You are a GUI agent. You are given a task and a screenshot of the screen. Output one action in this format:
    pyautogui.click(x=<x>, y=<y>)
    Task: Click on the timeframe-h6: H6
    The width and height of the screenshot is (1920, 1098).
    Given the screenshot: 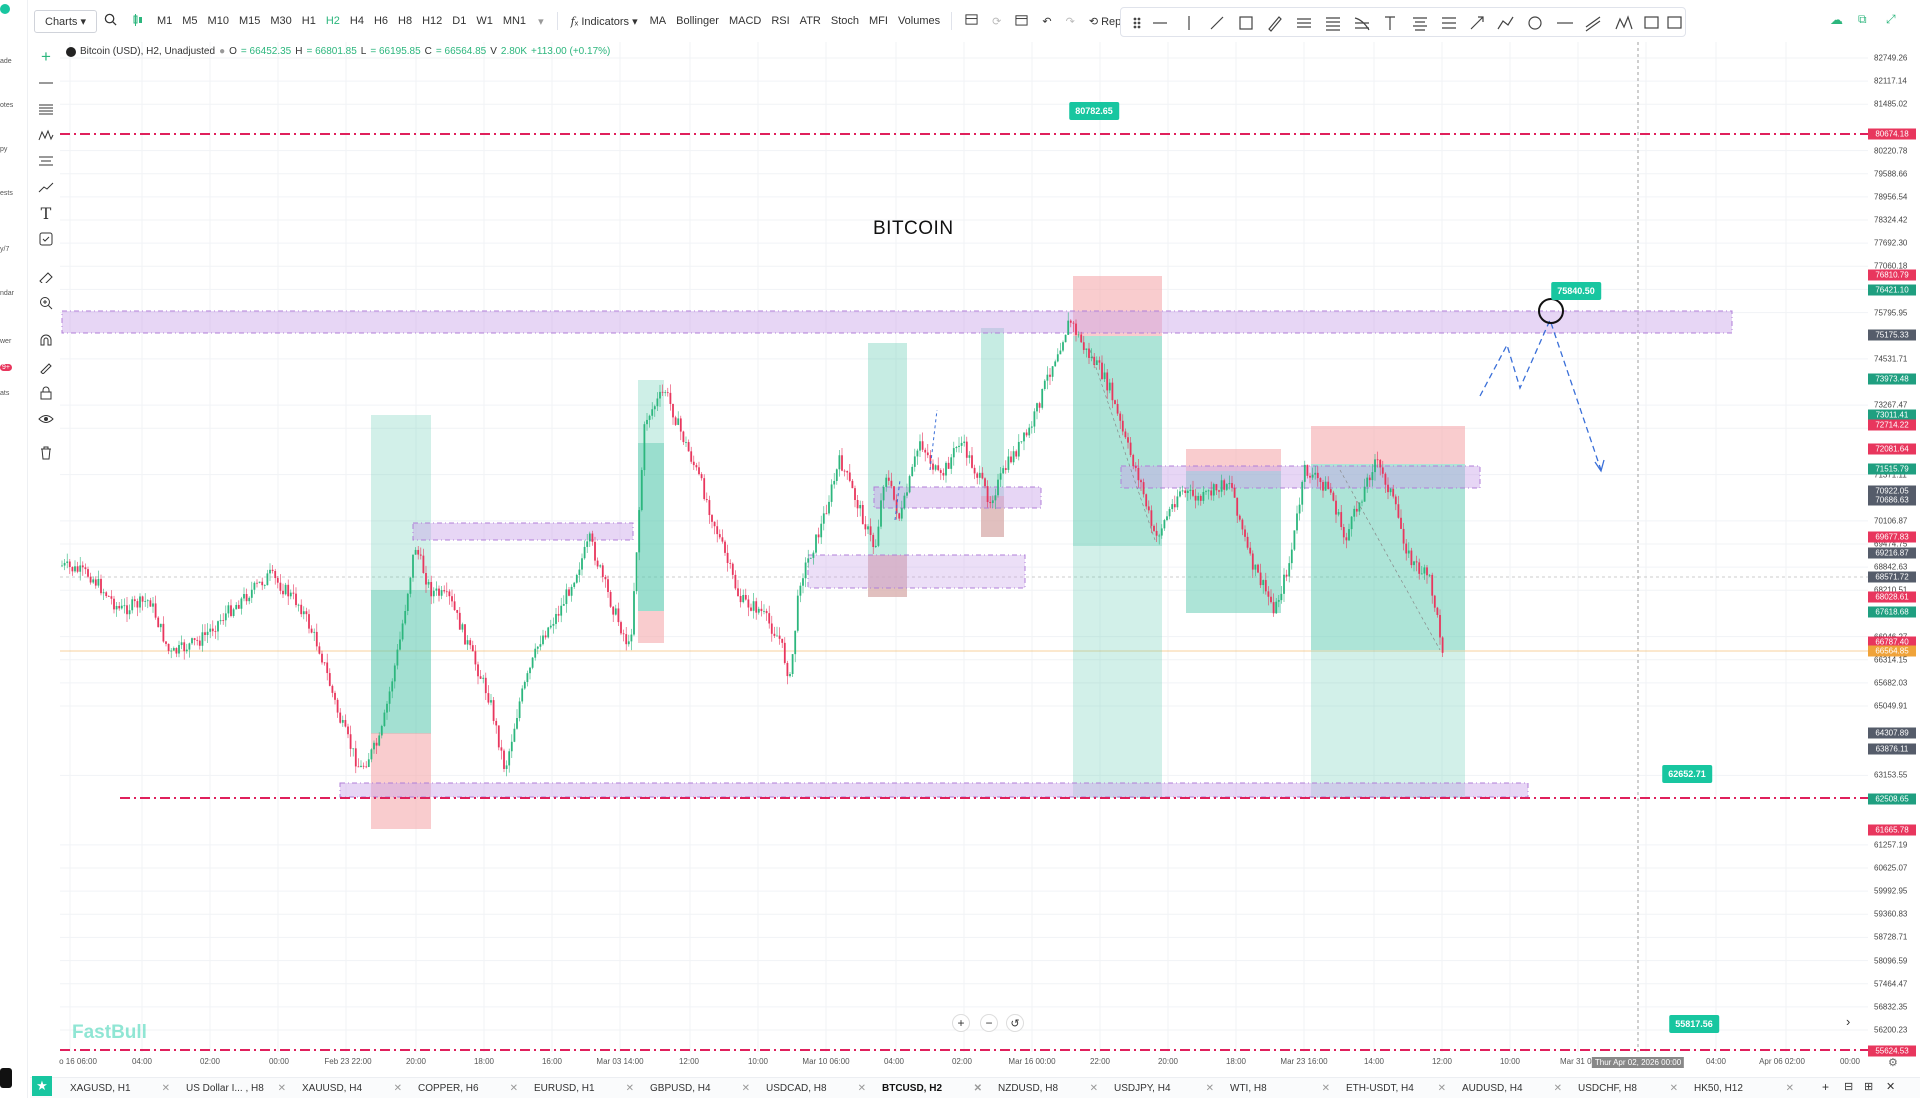 What is the action you would take?
    pyautogui.click(x=381, y=21)
    